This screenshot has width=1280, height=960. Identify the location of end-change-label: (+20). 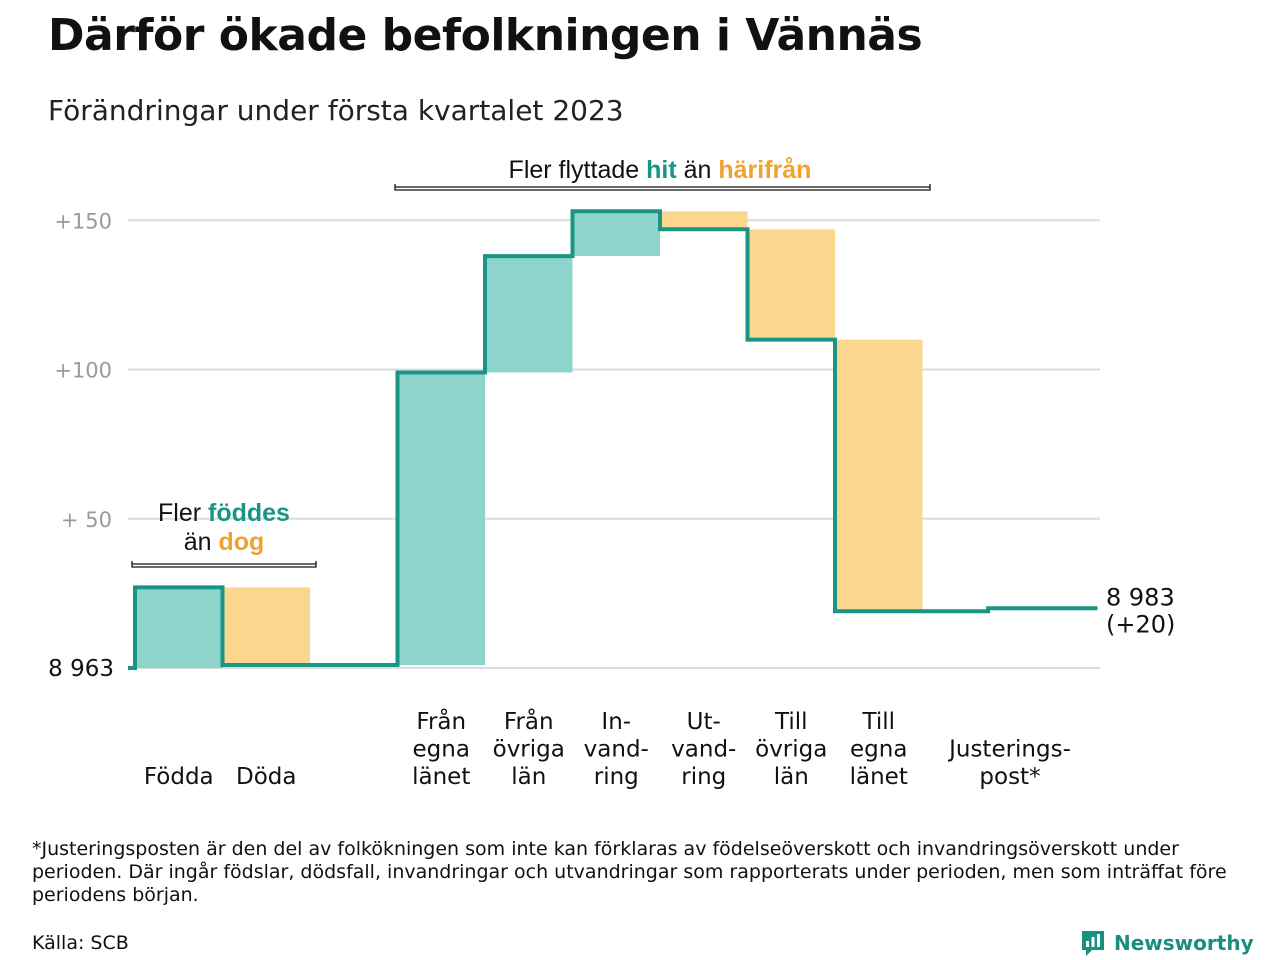
(1140, 624).